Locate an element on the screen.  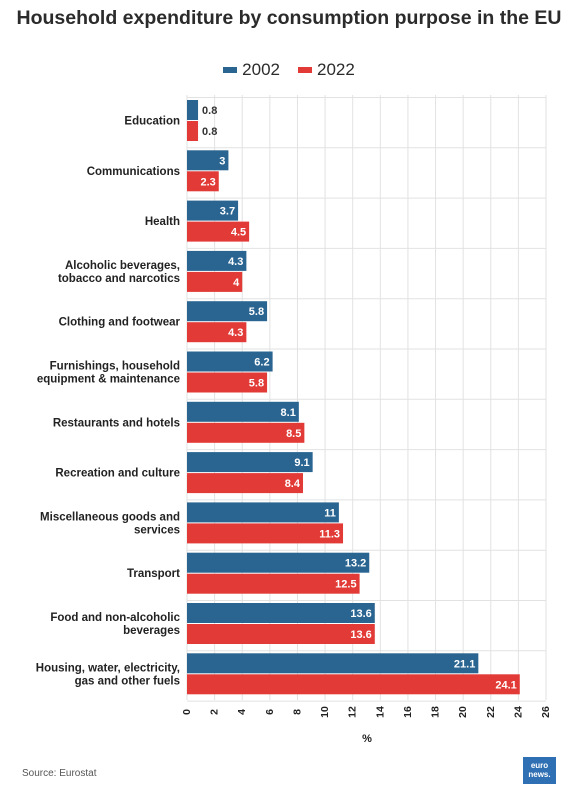
legend-item-2002: 2002 is located at coordinates (251, 70).